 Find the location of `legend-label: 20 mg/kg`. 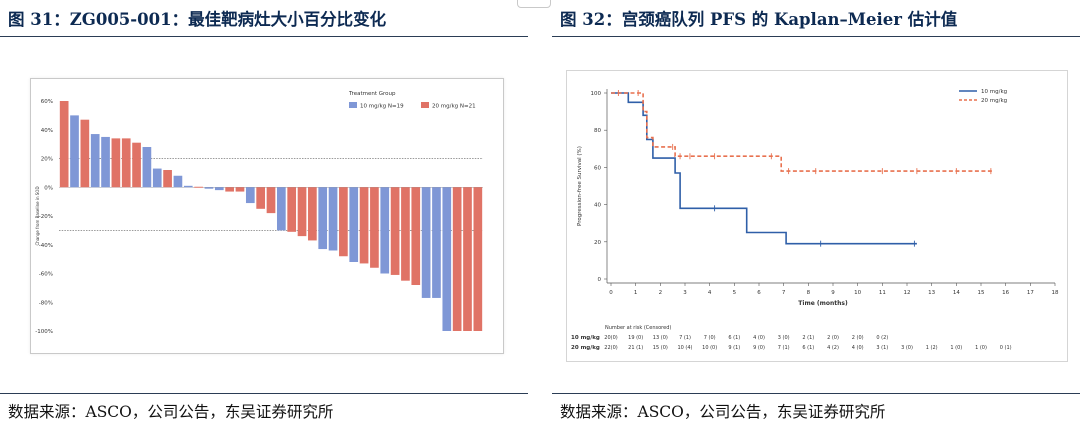

legend-label: 20 mg/kg is located at coordinates (994, 101).